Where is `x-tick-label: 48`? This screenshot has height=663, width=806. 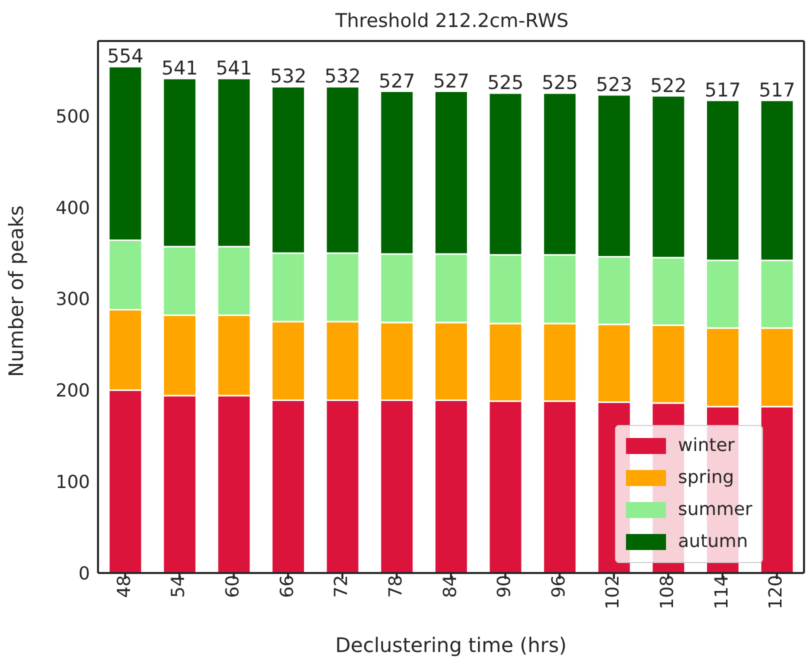 x-tick-label: 48 is located at coordinates (124, 586).